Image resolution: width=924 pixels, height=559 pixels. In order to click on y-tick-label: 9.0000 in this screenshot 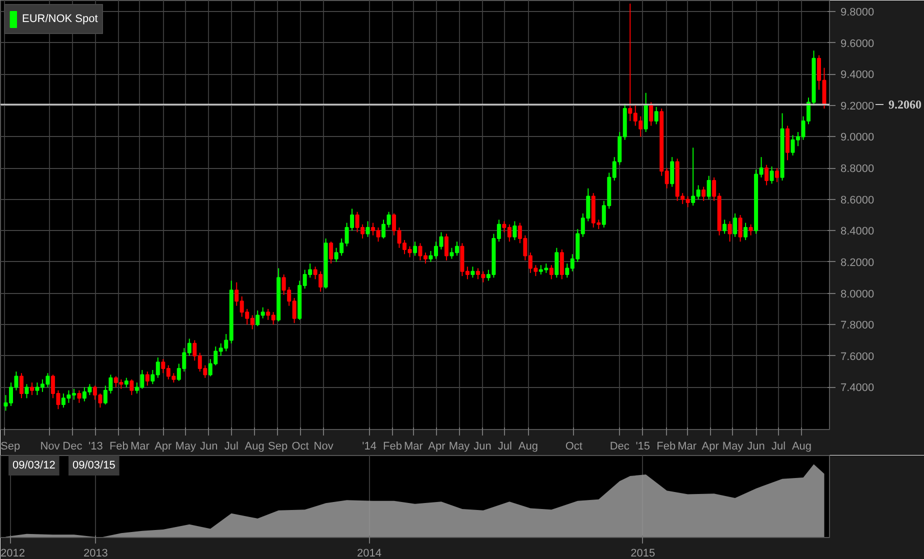, I will do `click(857, 138)`.